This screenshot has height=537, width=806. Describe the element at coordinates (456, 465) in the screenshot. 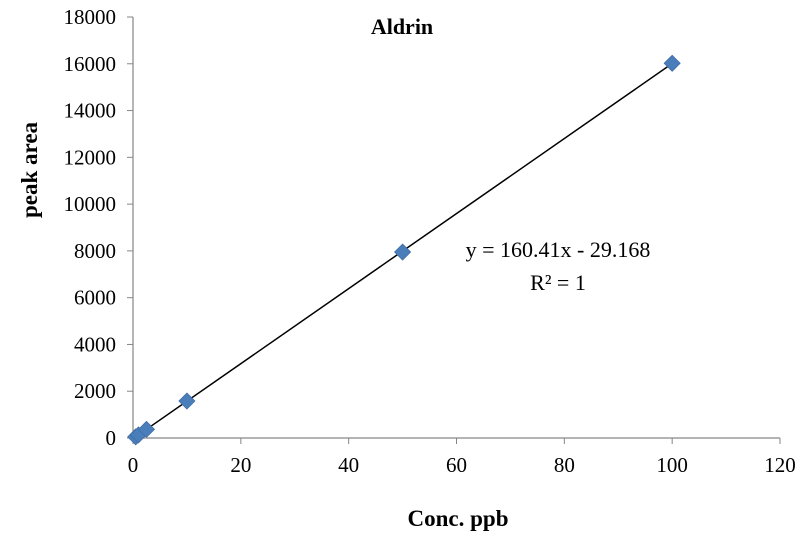

I see `x-tick-label: 60` at that location.